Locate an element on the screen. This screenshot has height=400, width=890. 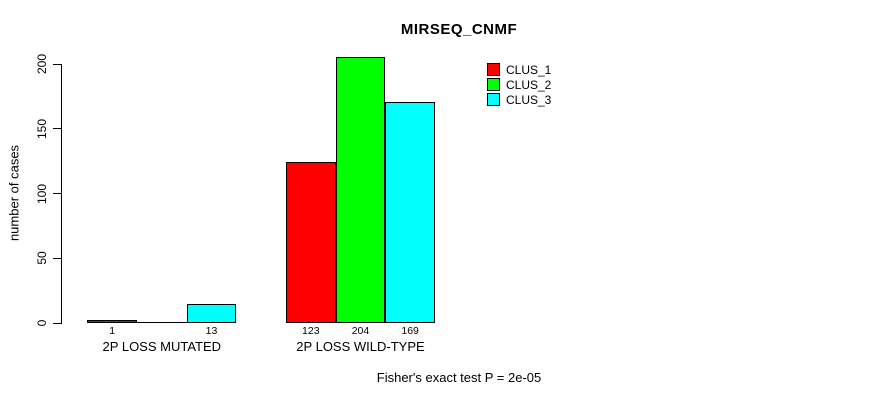
legend-item-clus_2: CLUS_2 is located at coordinates (519, 84).